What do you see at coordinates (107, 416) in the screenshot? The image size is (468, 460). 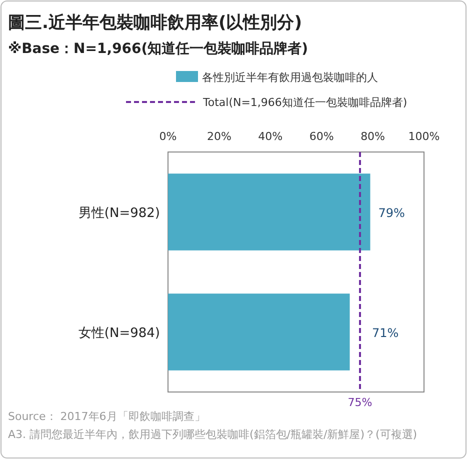 I see `source-note: Source： 2017年6月「即飲咖啡調查」` at bounding box center [107, 416].